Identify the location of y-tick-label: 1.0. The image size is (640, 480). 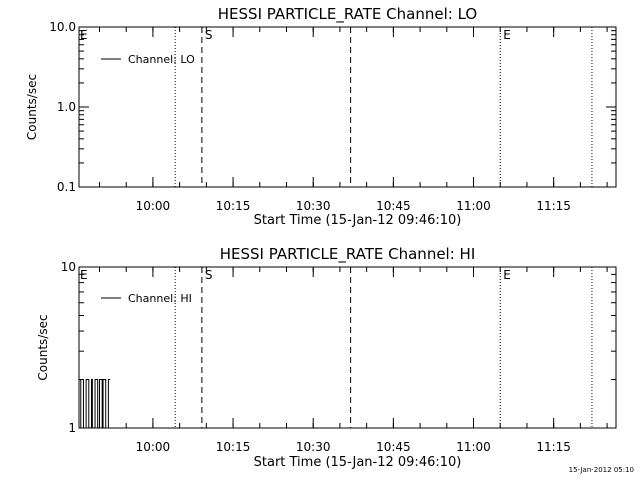
(66, 107).